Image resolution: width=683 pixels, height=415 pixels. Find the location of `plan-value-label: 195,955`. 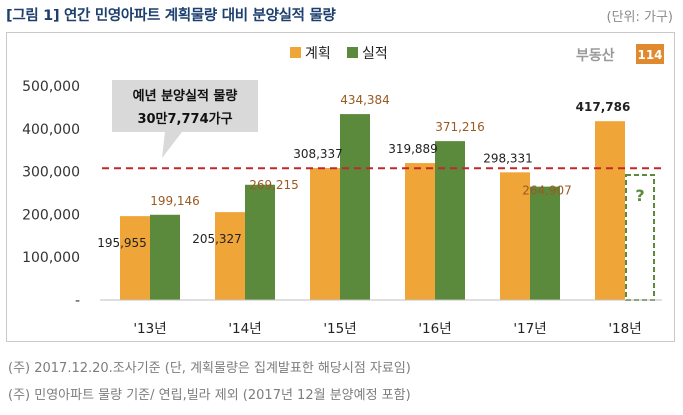

plan-value-label: 195,955 is located at coordinates (122, 243).